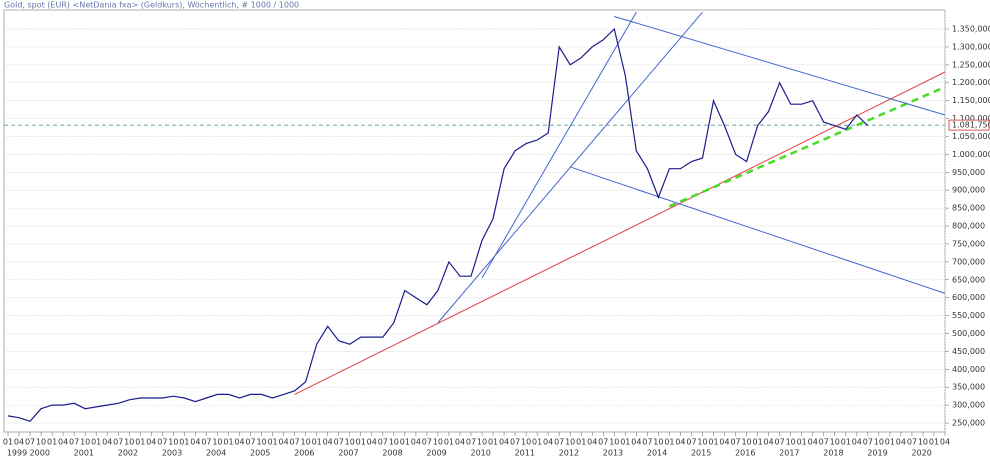 This screenshot has width=990, height=460. I want to click on y-tick-label: 1.100,000, so click(971, 118).